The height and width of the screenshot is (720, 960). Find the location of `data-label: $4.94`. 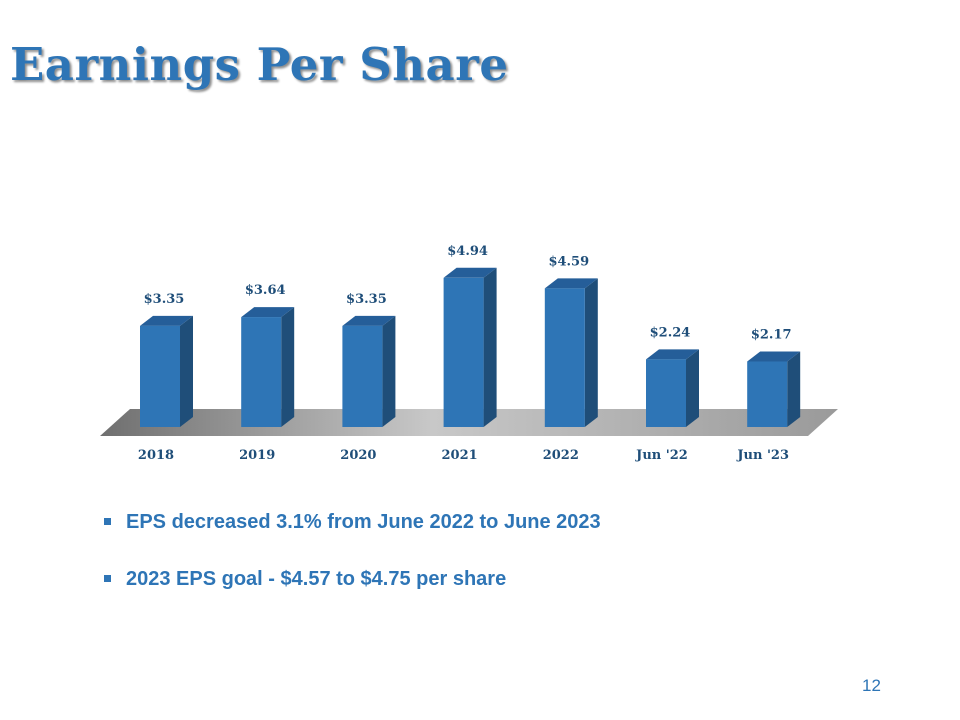

data-label: $4.94 is located at coordinates (467, 251).